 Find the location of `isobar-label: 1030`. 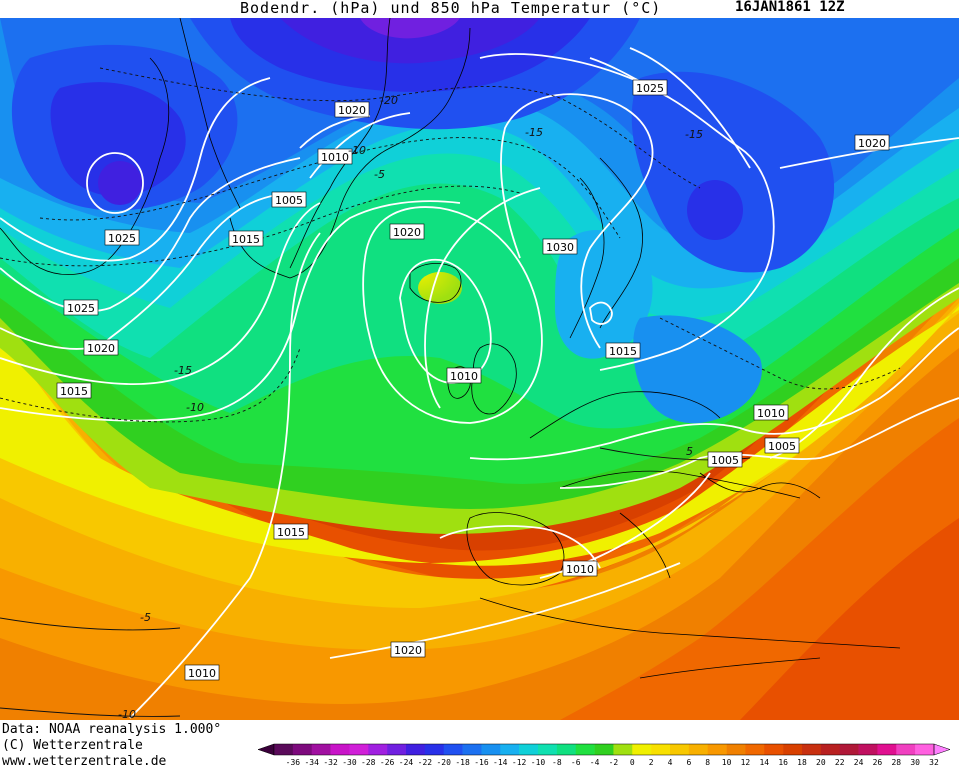

isobar-label: 1030 is located at coordinates (560, 247).